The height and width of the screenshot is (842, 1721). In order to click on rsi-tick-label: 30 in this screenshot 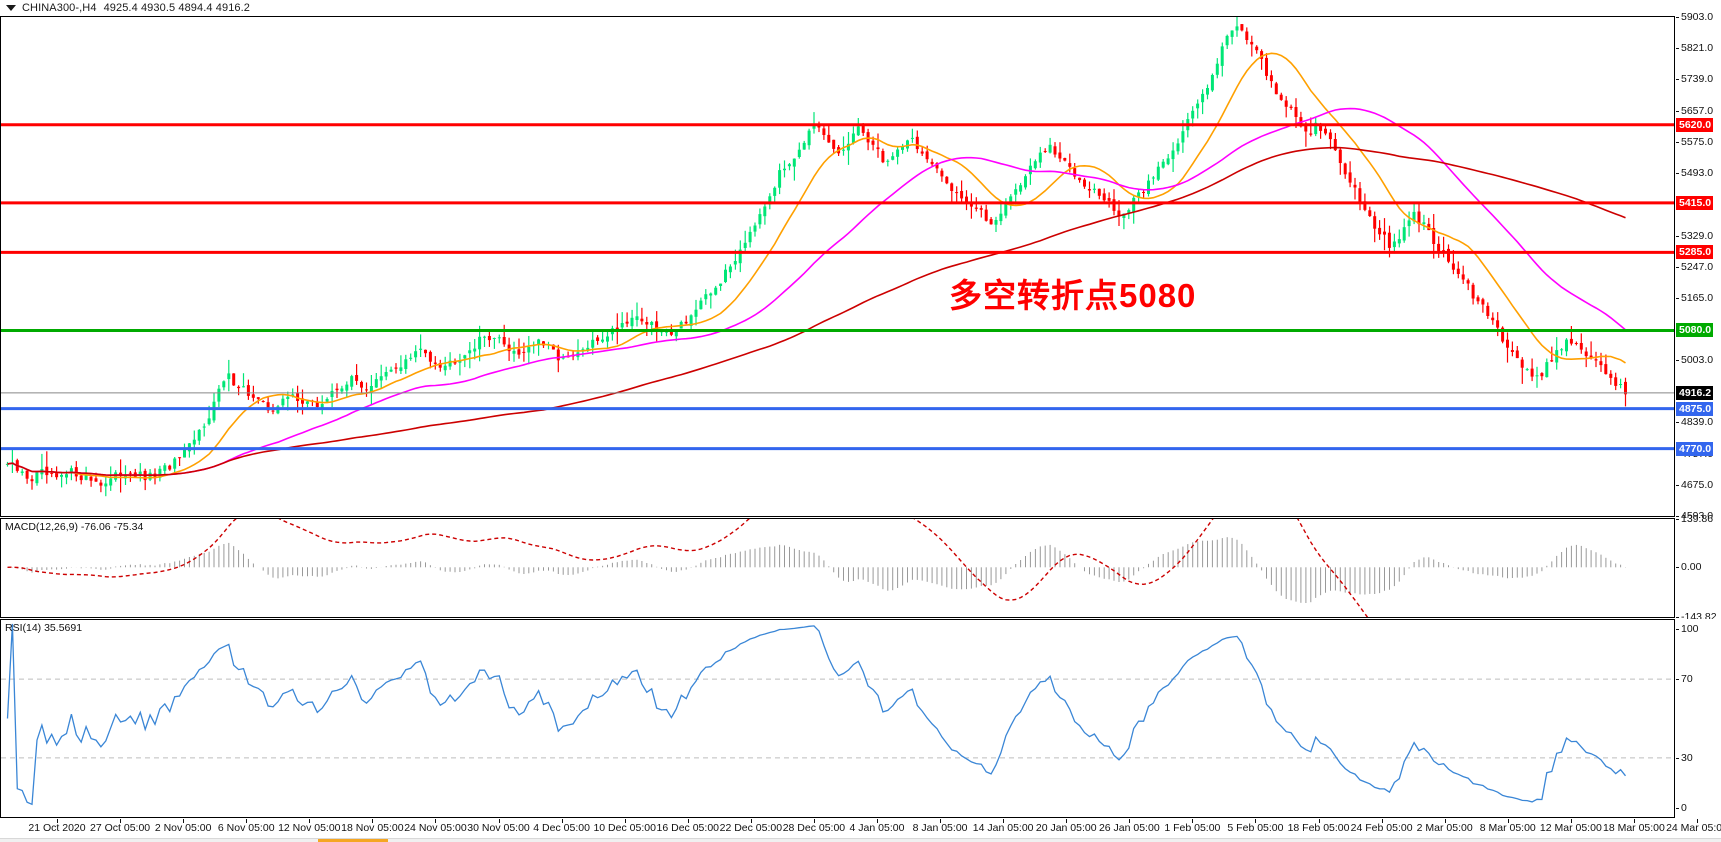, I will do `click(1684, 758)`.